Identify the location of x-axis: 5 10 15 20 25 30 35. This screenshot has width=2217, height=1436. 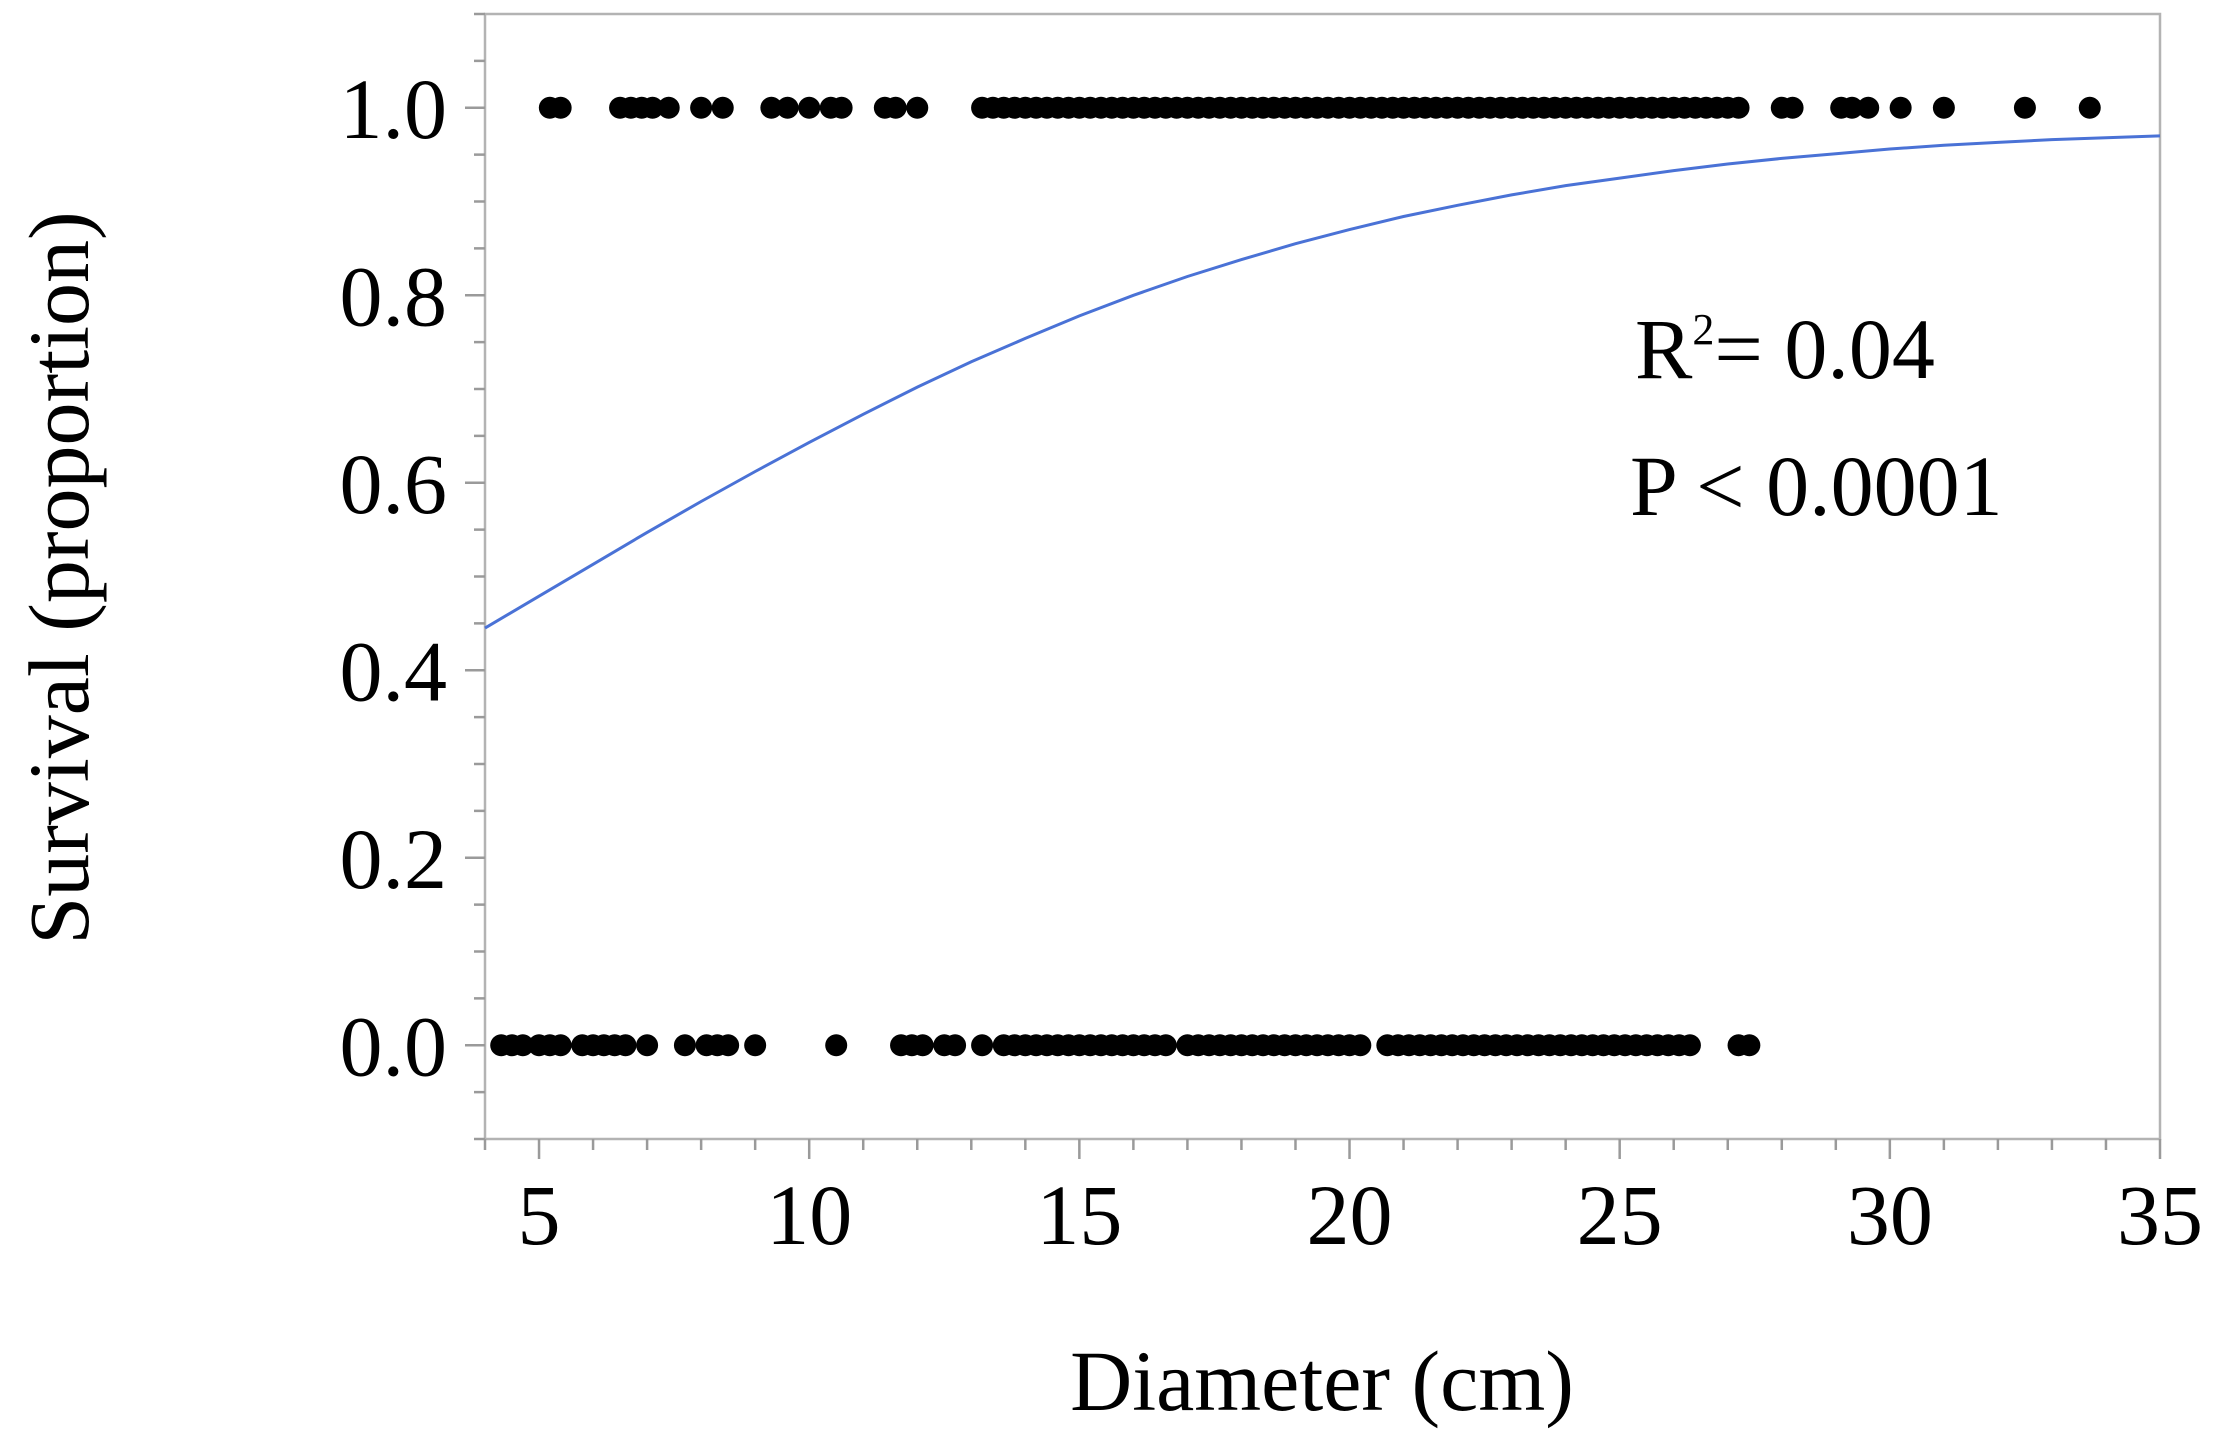
(1343, 1201).